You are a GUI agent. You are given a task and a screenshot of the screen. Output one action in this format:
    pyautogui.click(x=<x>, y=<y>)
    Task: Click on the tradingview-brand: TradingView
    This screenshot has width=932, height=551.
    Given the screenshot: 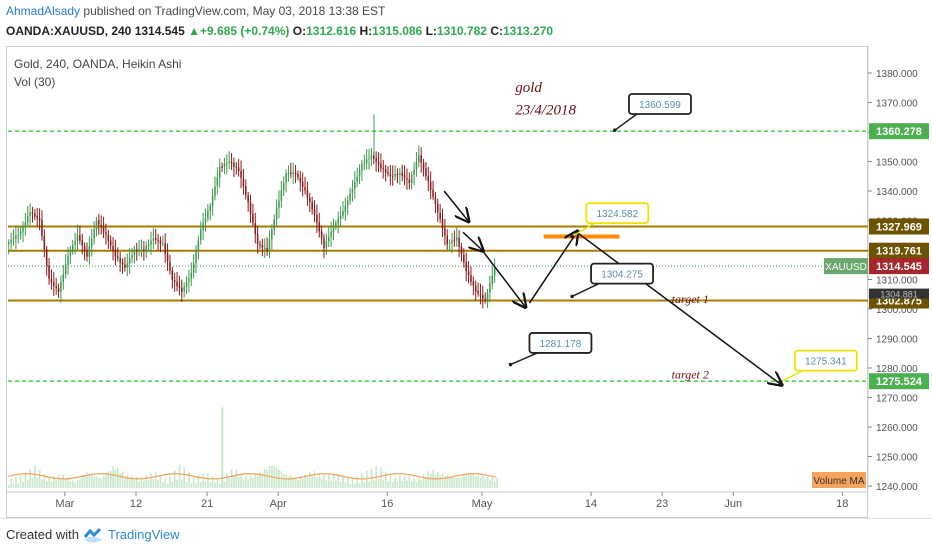 What is the action you would take?
    pyautogui.click(x=144, y=534)
    